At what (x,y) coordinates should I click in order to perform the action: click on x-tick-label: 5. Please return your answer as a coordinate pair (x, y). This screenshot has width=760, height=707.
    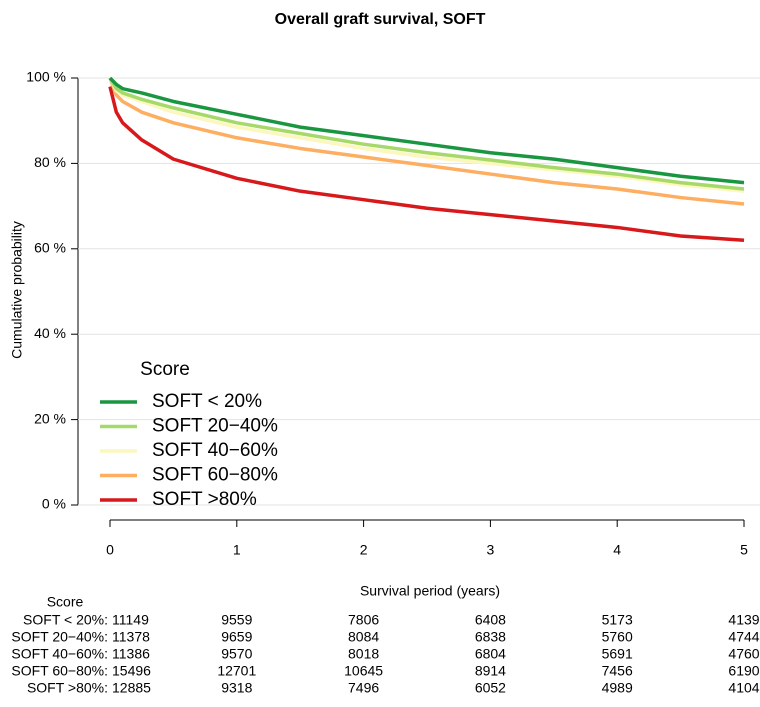
    Looking at the image, I should click on (744, 550).